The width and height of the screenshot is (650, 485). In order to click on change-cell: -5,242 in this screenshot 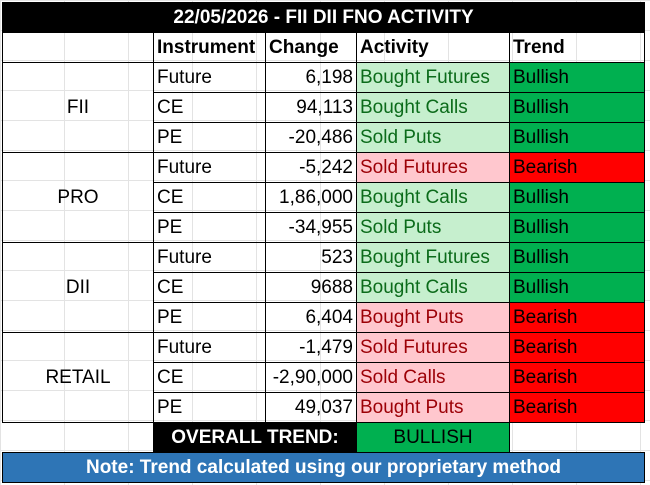, I will do `click(311, 167)`.